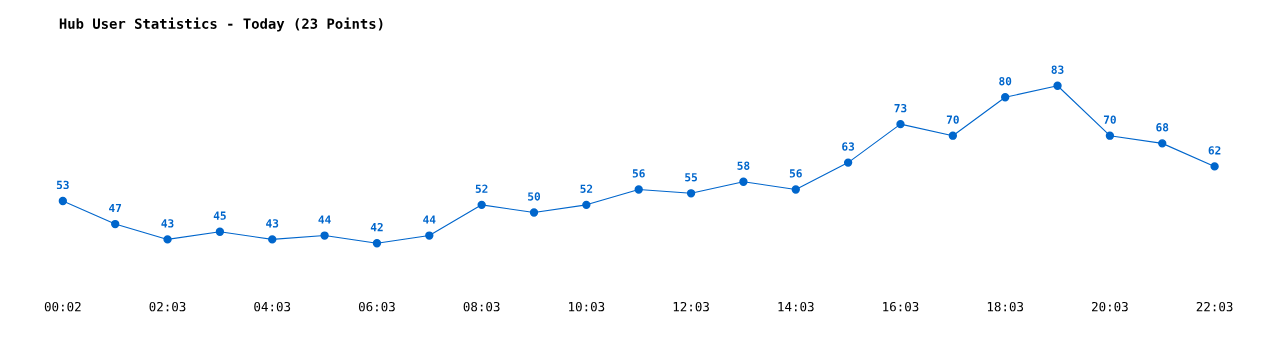 This screenshot has height=350, width=1280. What do you see at coordinates (1214, 306) in the screenshot?
I see `x-tick-label: 22:03` at bounding box center [1214, 306].